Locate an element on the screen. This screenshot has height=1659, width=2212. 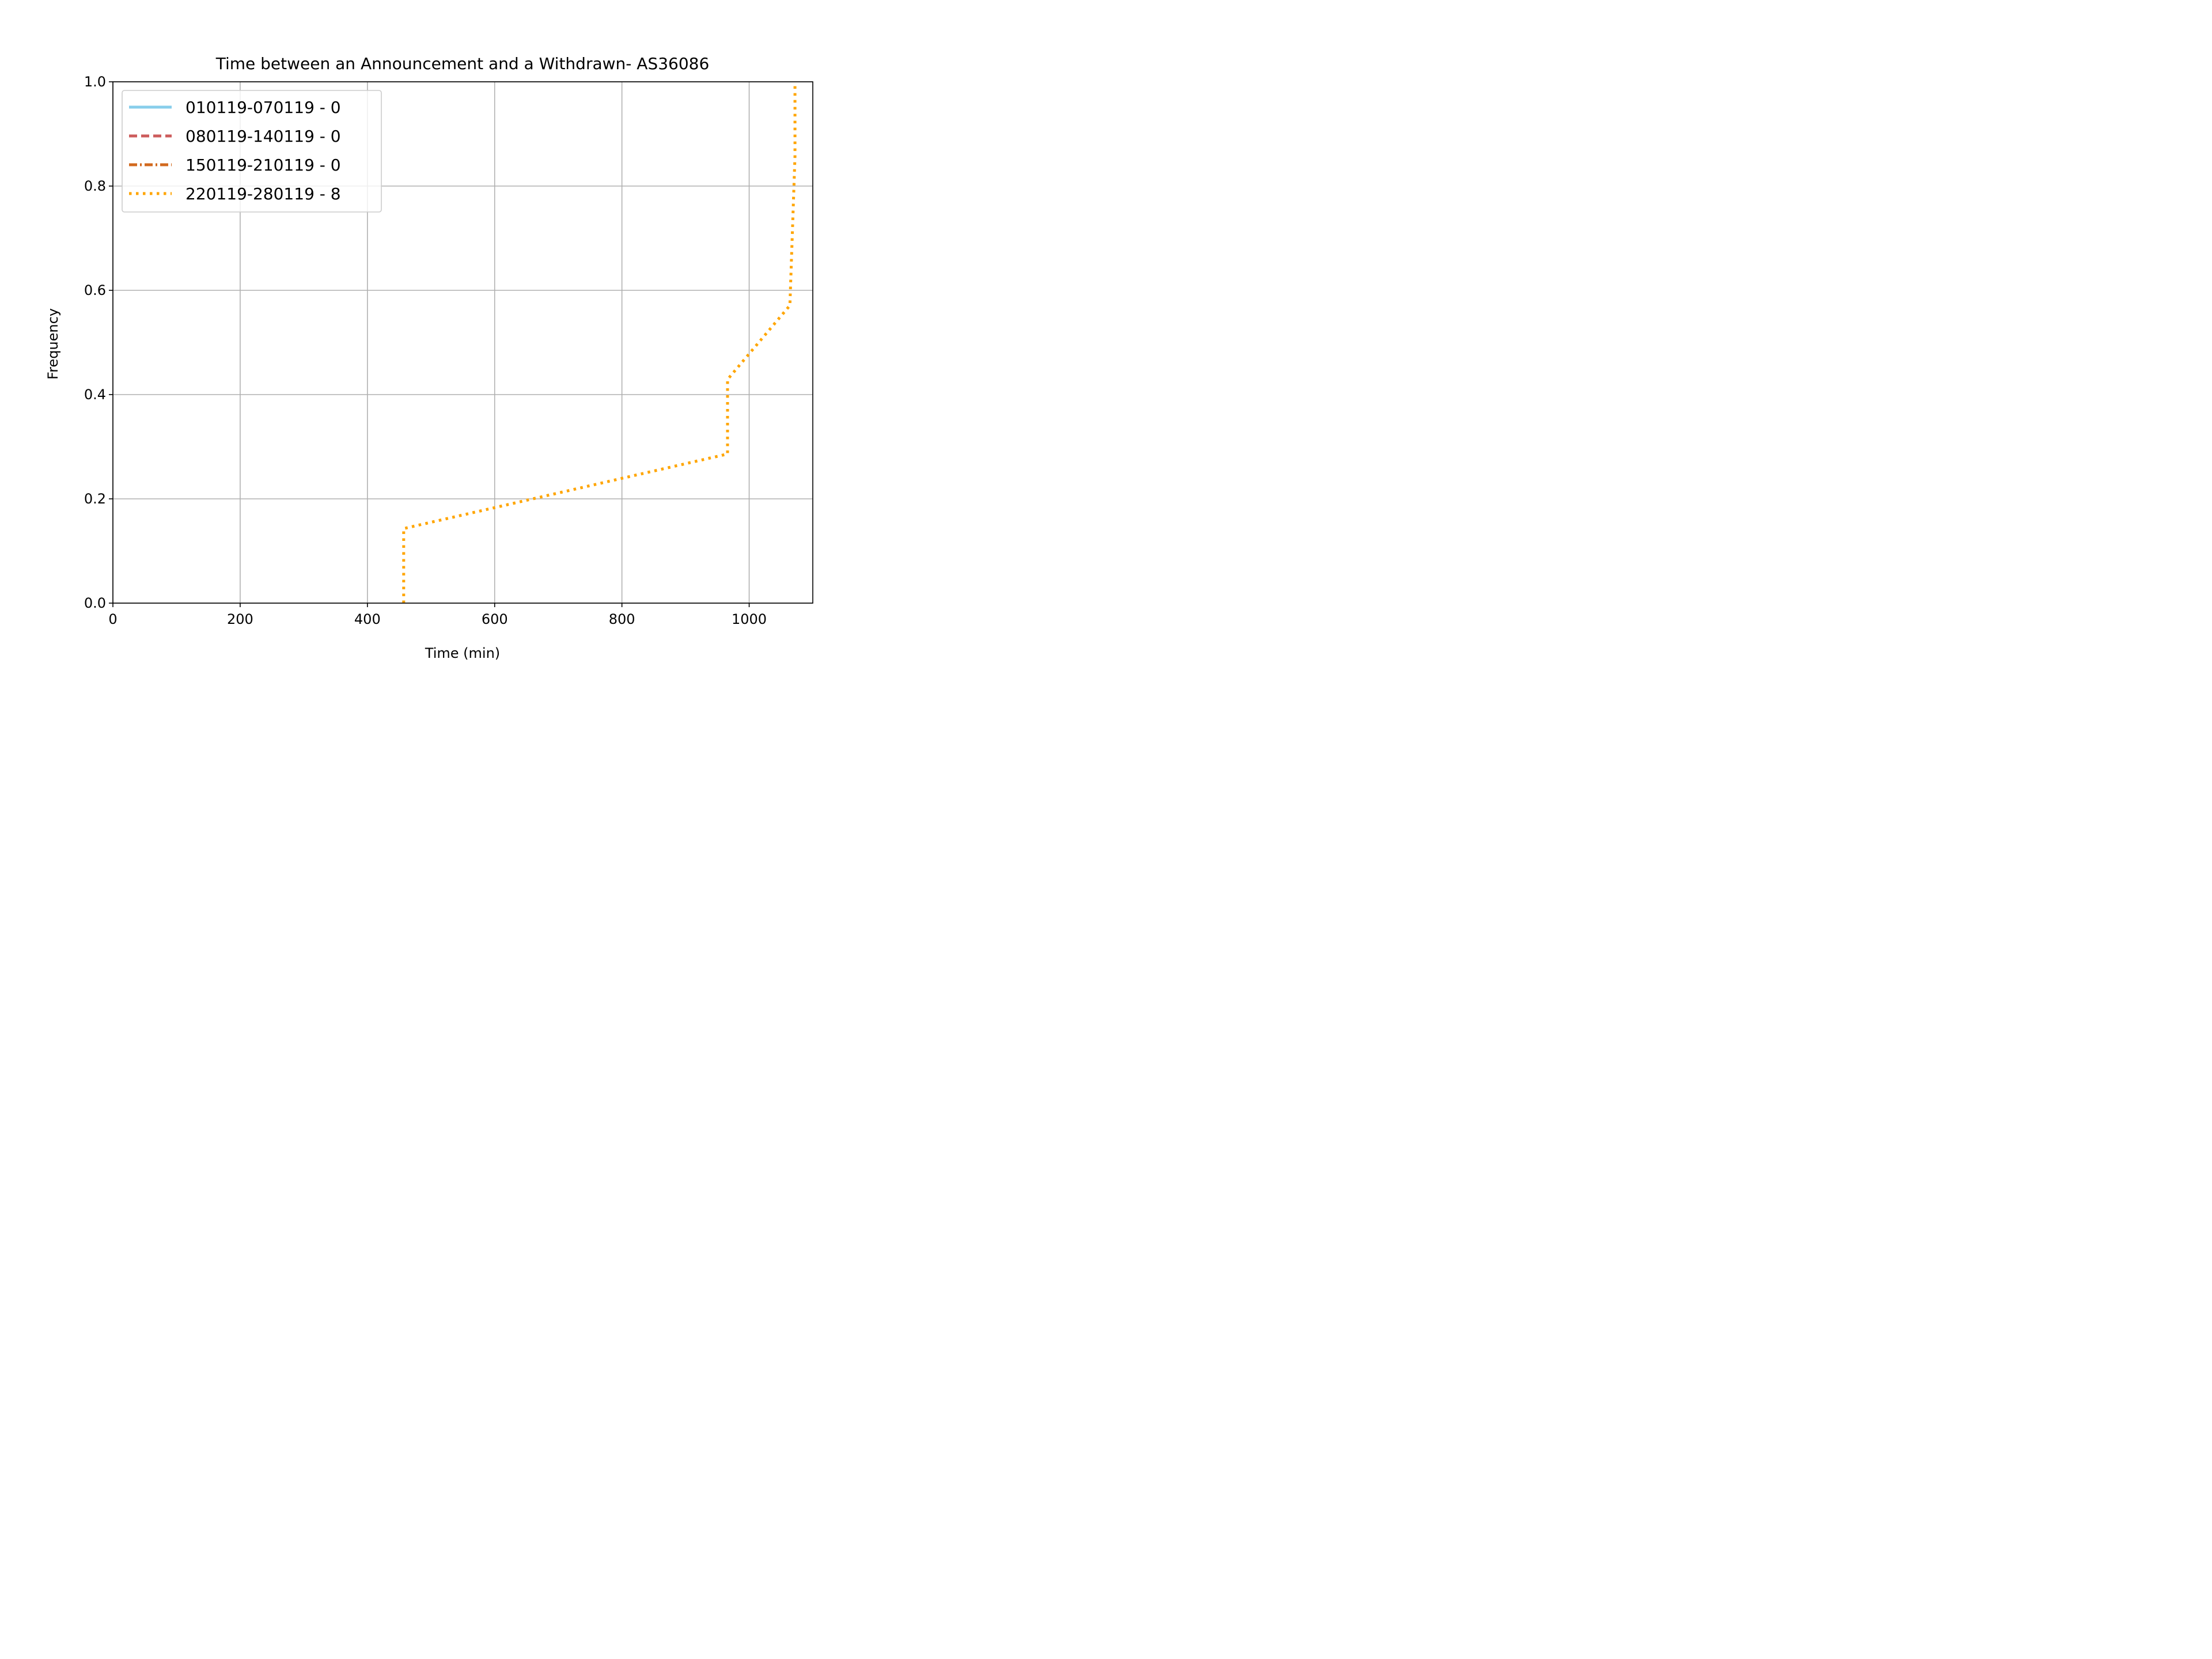
y-tick-label: 0.8 is located at coordinates (95, 186).